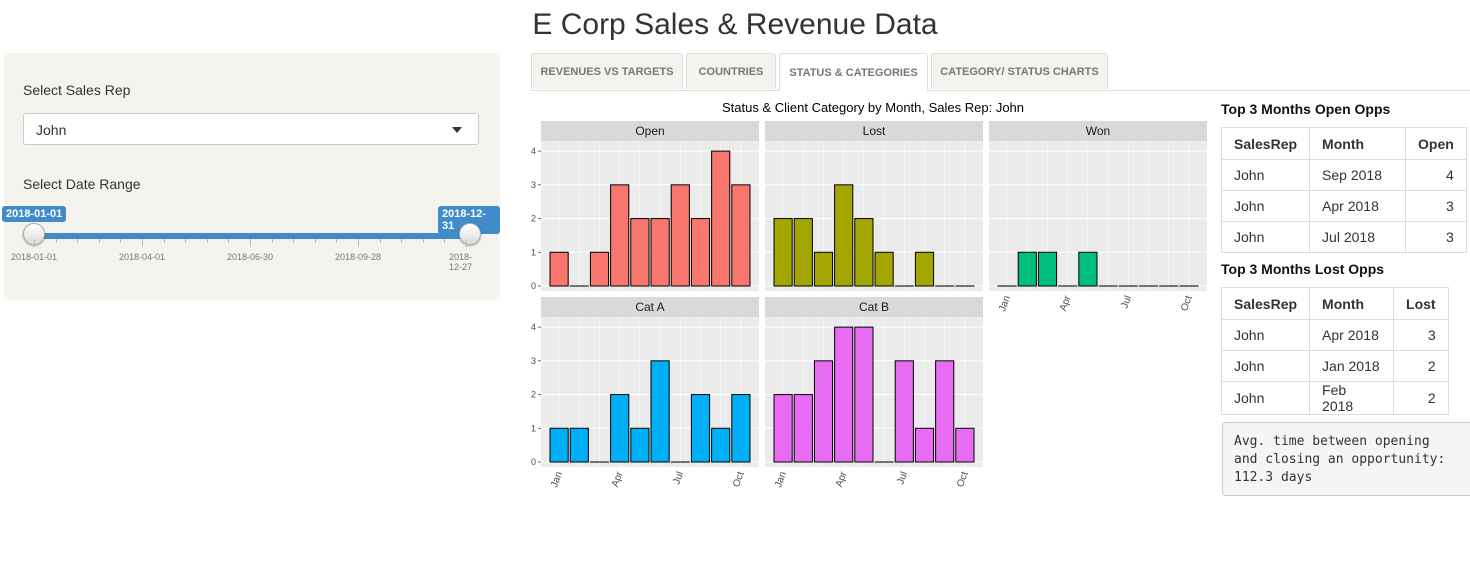 The image size is (1470, 563). What do you see at coordinates (1436, 143) in the screenshot?
I see `column-header: Open` at bounding box center [1436, 143].